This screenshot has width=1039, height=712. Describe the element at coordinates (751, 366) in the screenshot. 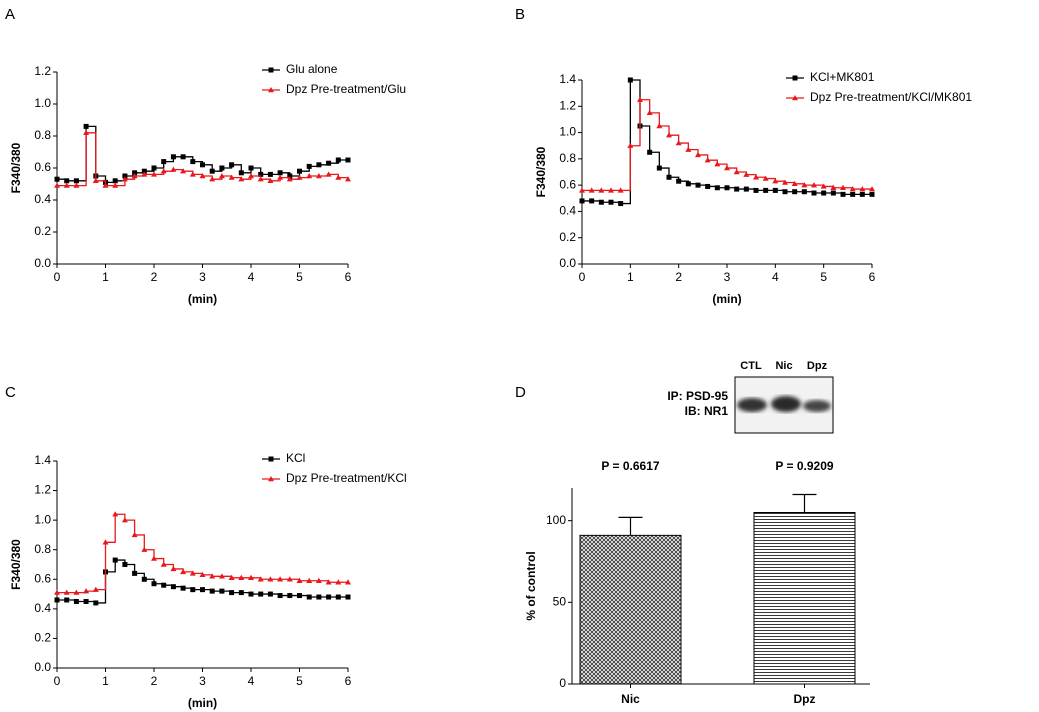

I see `lane-label: CTL` at that location.